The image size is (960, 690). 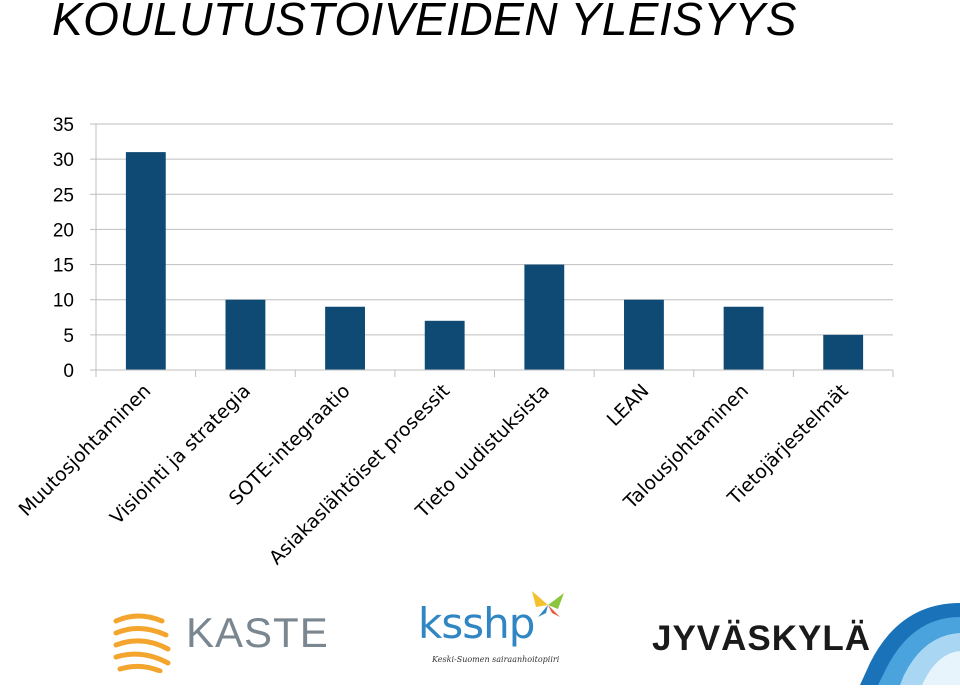 I want to click on y-tick-label: 15, so click(x=63, y=266).